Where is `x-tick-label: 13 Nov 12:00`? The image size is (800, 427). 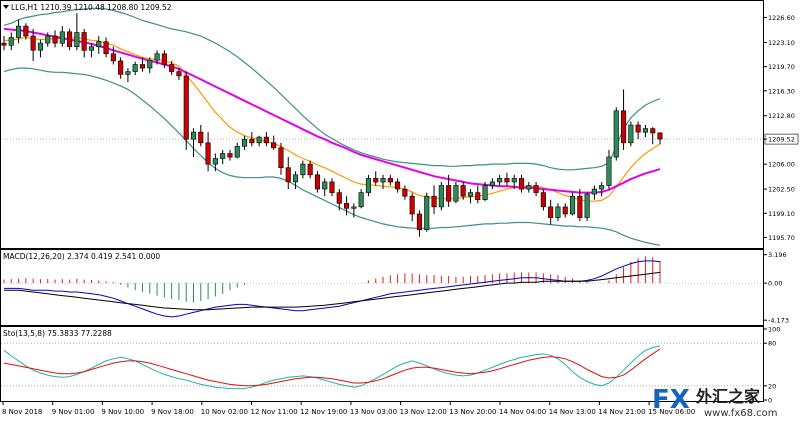
x-tick-label: 13 Nov 12:00 is located at coordinates (423, 412).